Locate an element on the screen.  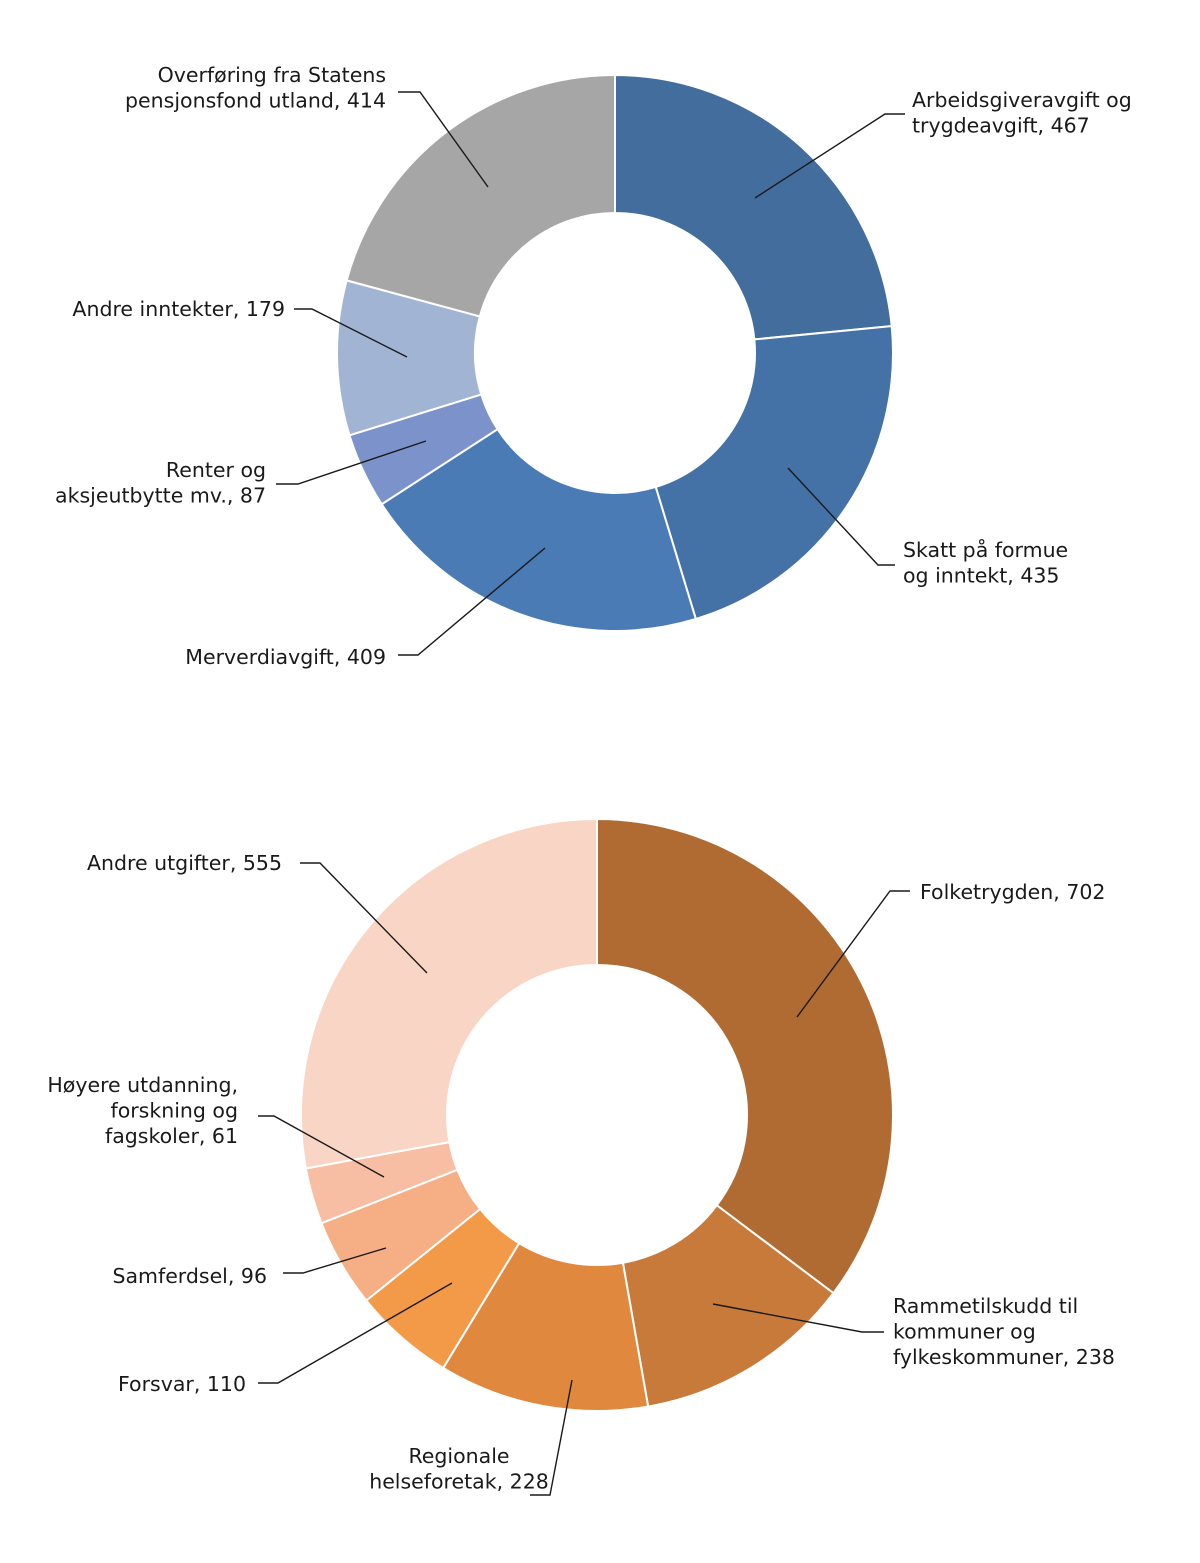
data-label-samferdsel: Samferdsel, 96 is located at coordinates (189, 1276).